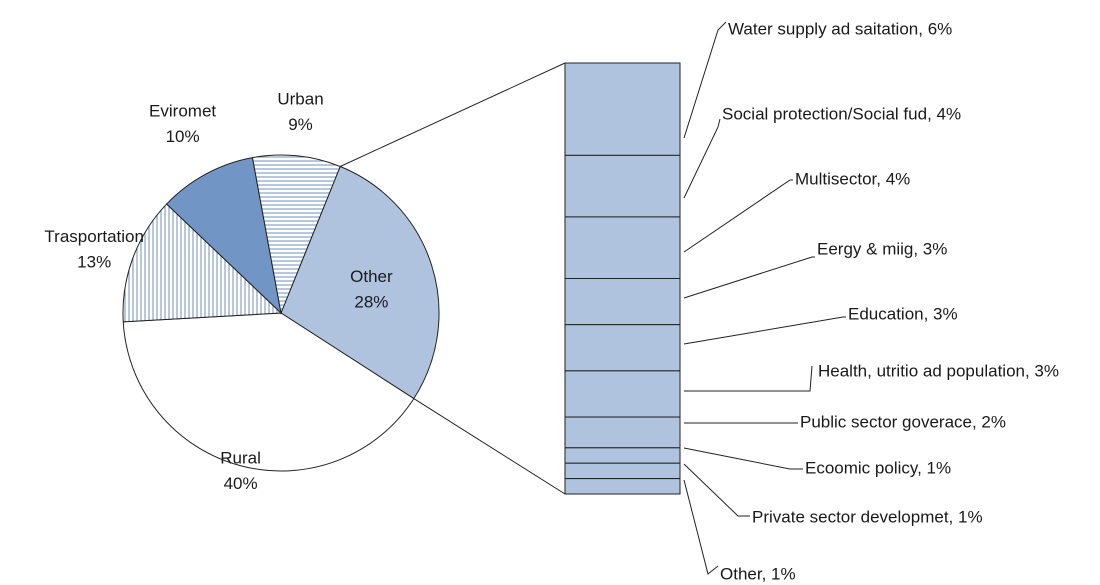 The height and width of the screenshot is (585, 1100). Describe the element at coordinates (371, 289) in the screenshot. I see `pie-label-other: Other 28%` at that location.